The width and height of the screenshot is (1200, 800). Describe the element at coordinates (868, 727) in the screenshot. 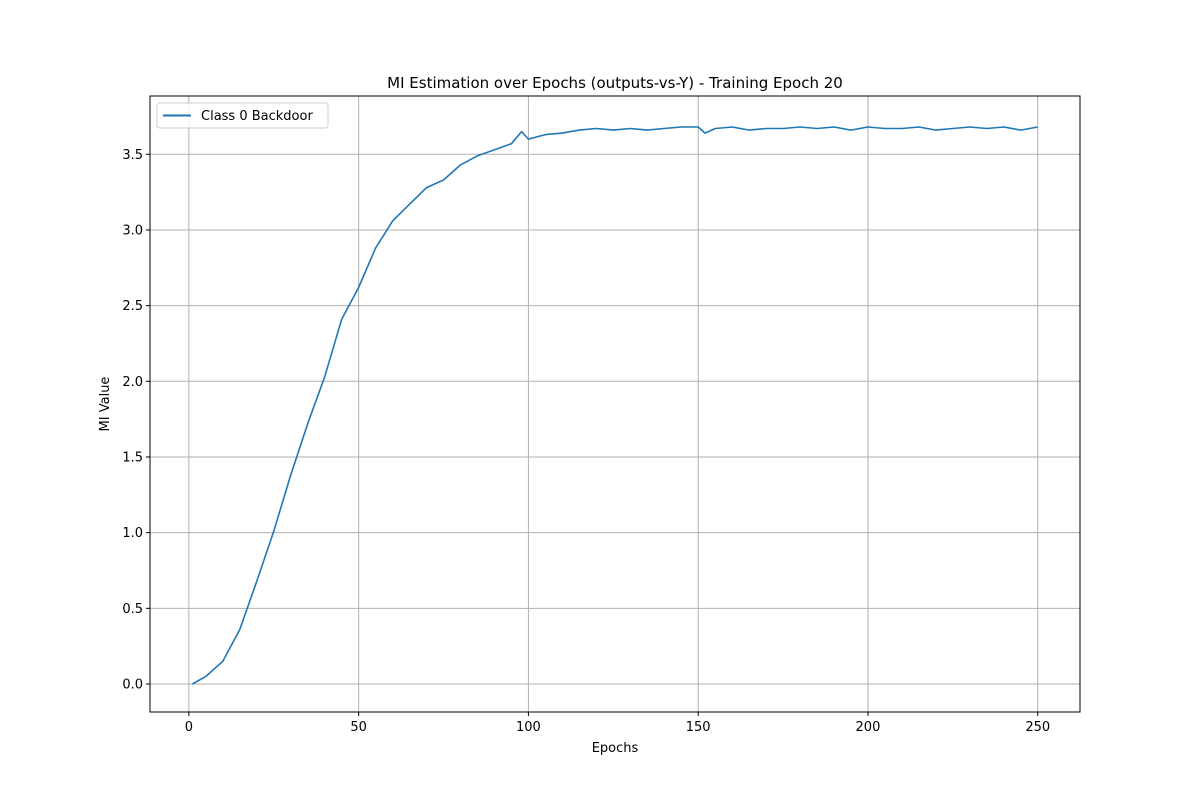

I see `x-tick-label: 200` at that location.